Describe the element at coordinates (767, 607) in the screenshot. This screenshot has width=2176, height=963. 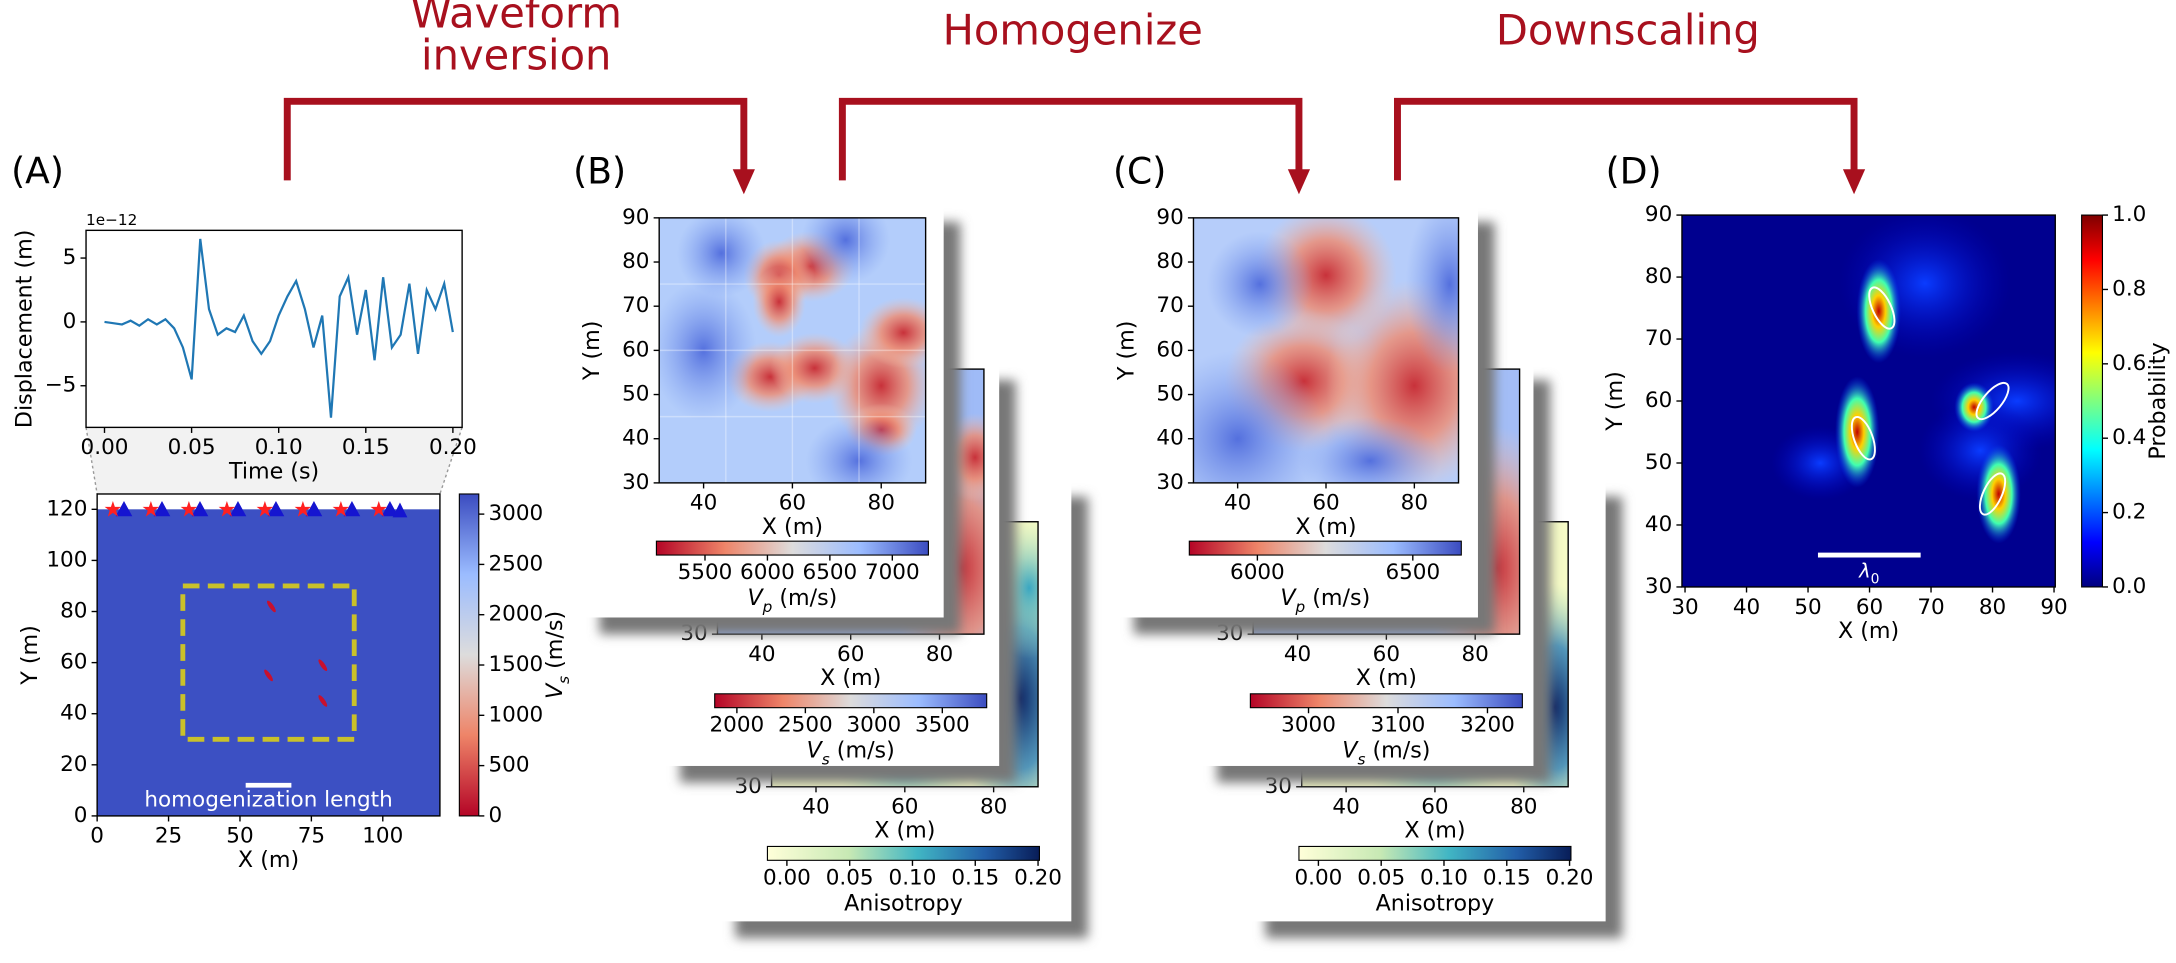
I see `label-part: p` at that location.